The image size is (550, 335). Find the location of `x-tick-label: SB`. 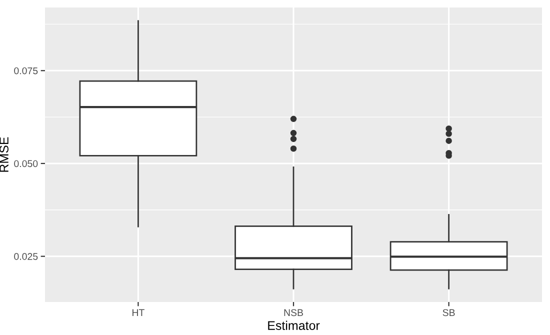

x-tick-label: SB is located at coordinates (448, 312).